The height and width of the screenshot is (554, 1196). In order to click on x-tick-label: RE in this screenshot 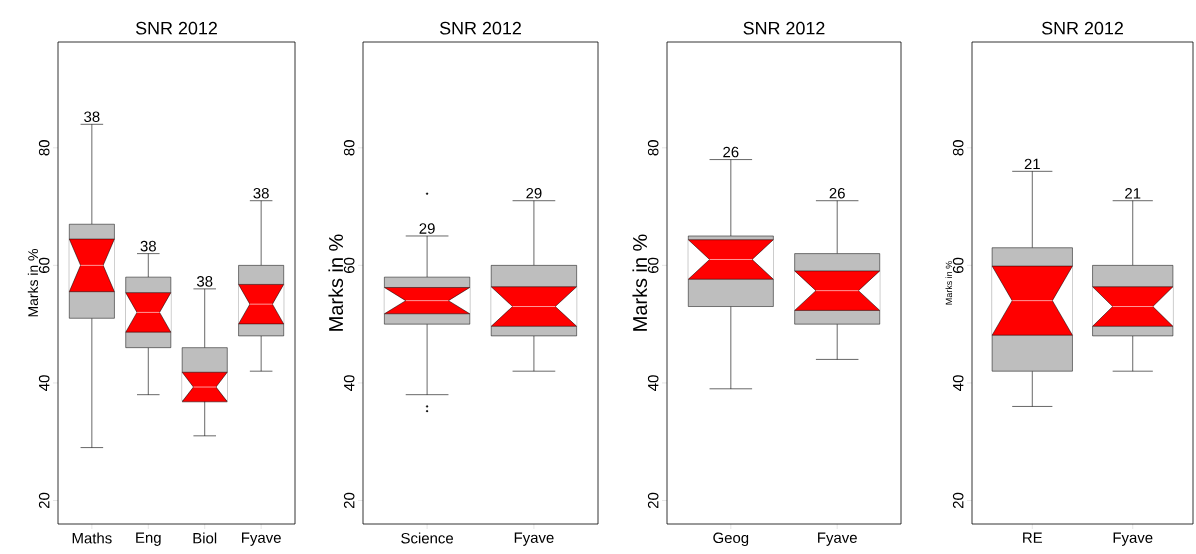, I will do `click(1033, 537)`.